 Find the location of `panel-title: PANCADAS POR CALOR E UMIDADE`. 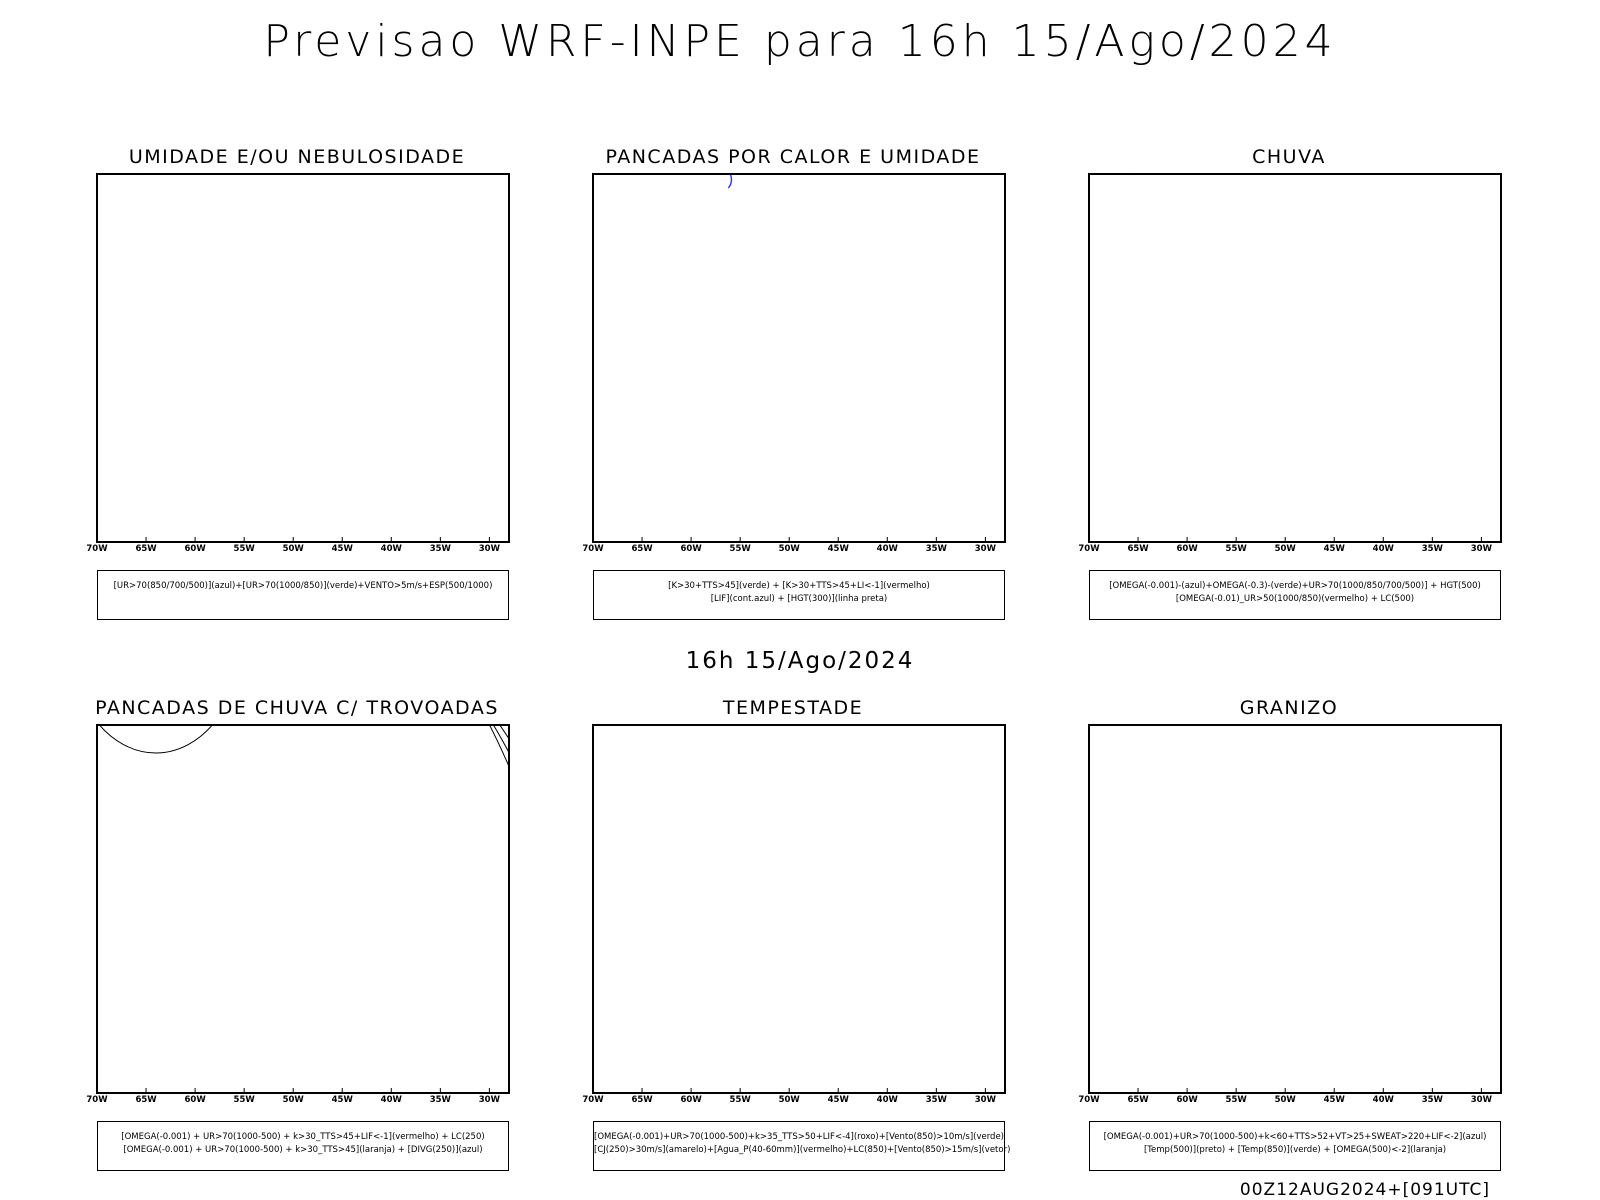

panel-title: PANCADAS POR CALOR E UMIDADE is located at coordinates (793, 157).